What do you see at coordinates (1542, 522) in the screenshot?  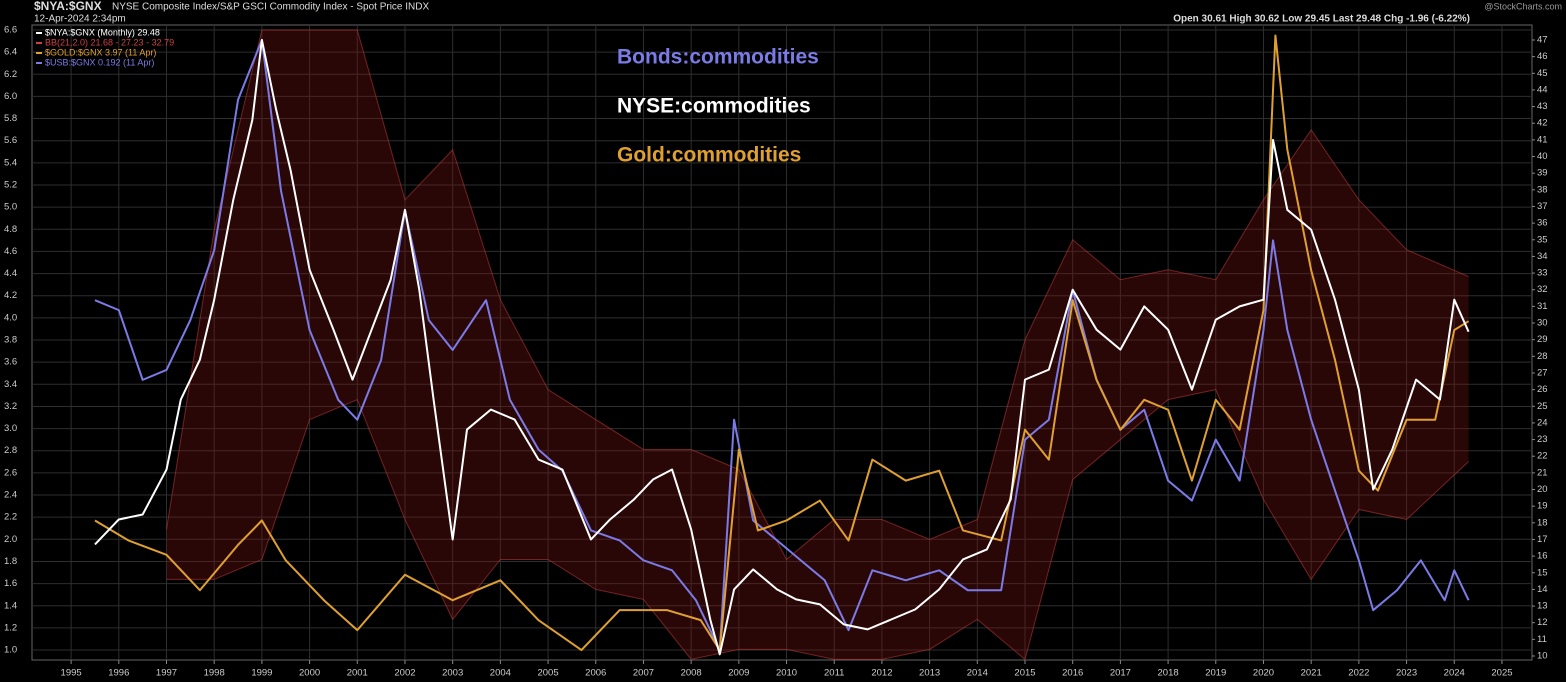 I see `y2-tick-label: 18` at bounding box center [1542, 522].